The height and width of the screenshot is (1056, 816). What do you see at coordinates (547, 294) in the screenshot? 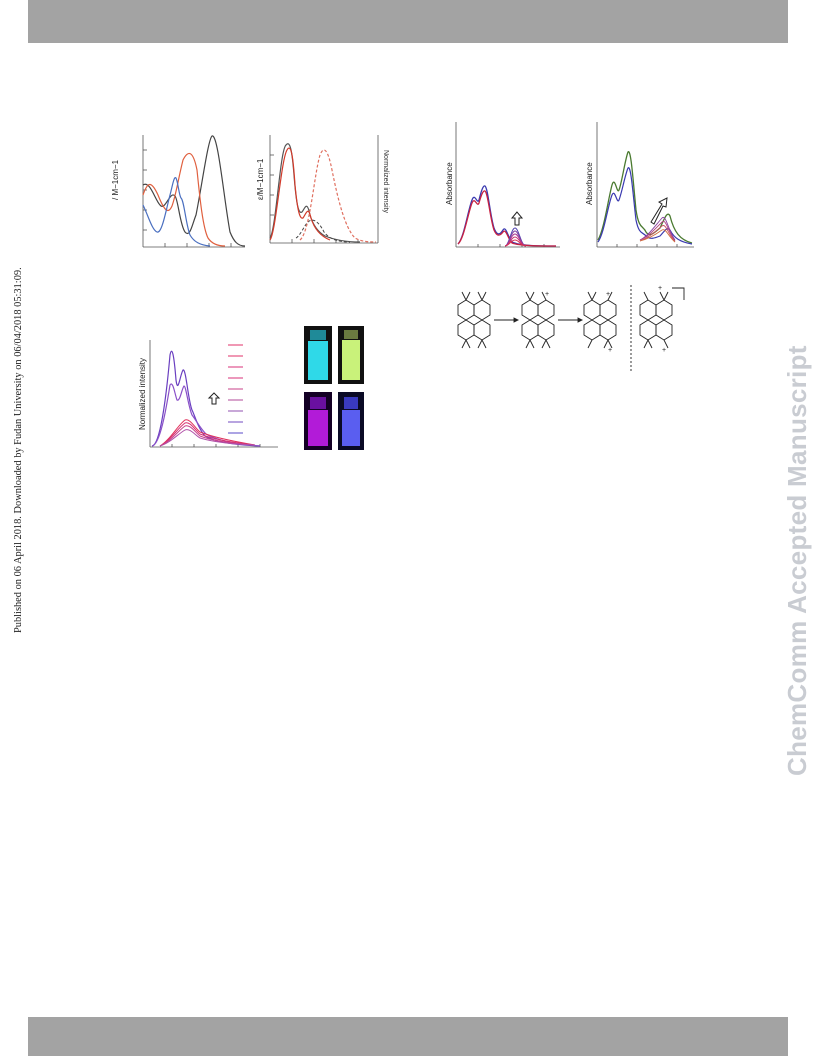
I see `scheme-charge-1: +` at bounding box center [547, 294].